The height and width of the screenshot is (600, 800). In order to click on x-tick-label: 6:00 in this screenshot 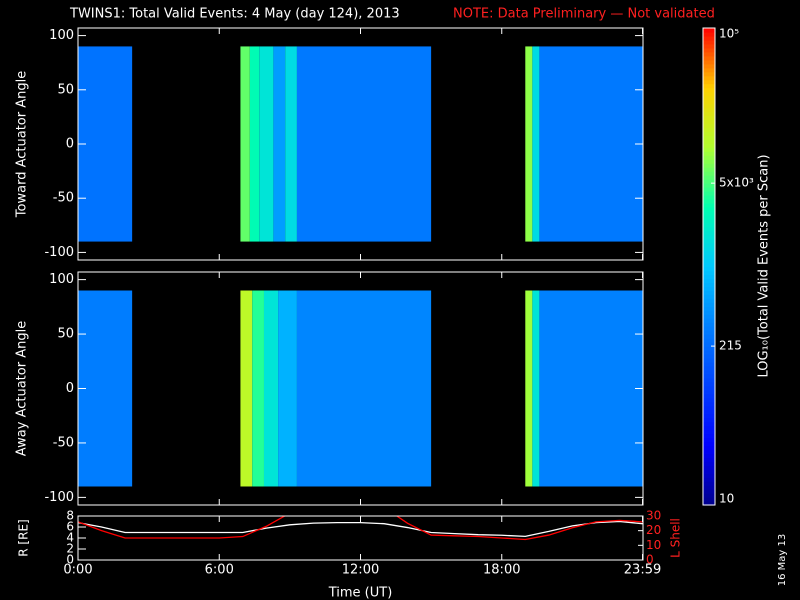, I will do `click(219, 570)`.